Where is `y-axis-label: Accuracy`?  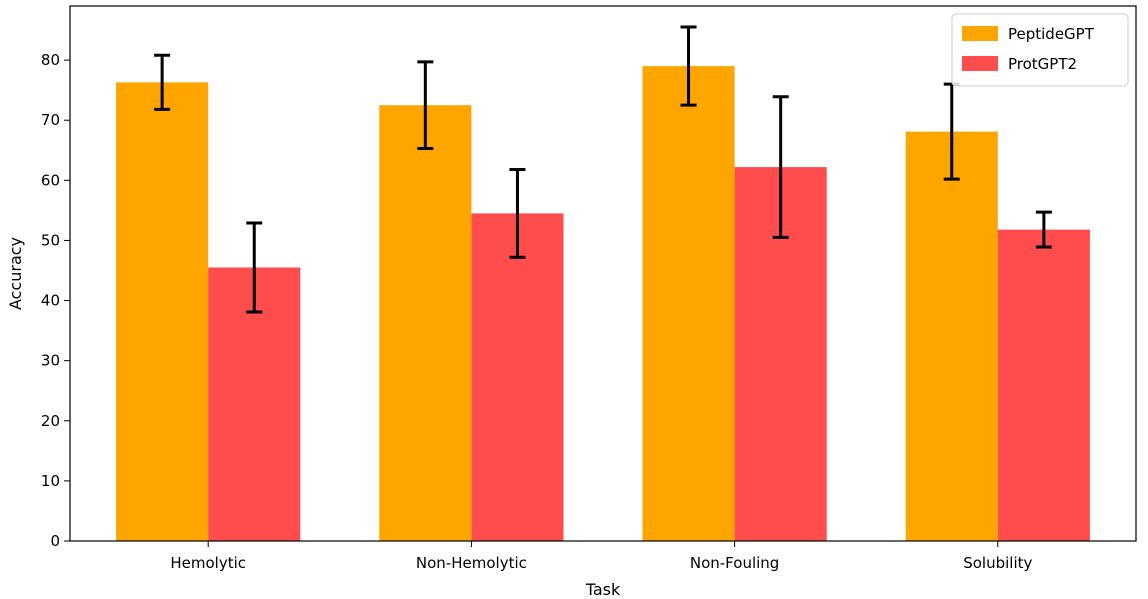
y-axis-label: Accuracy is located at coordinates (15, 273).